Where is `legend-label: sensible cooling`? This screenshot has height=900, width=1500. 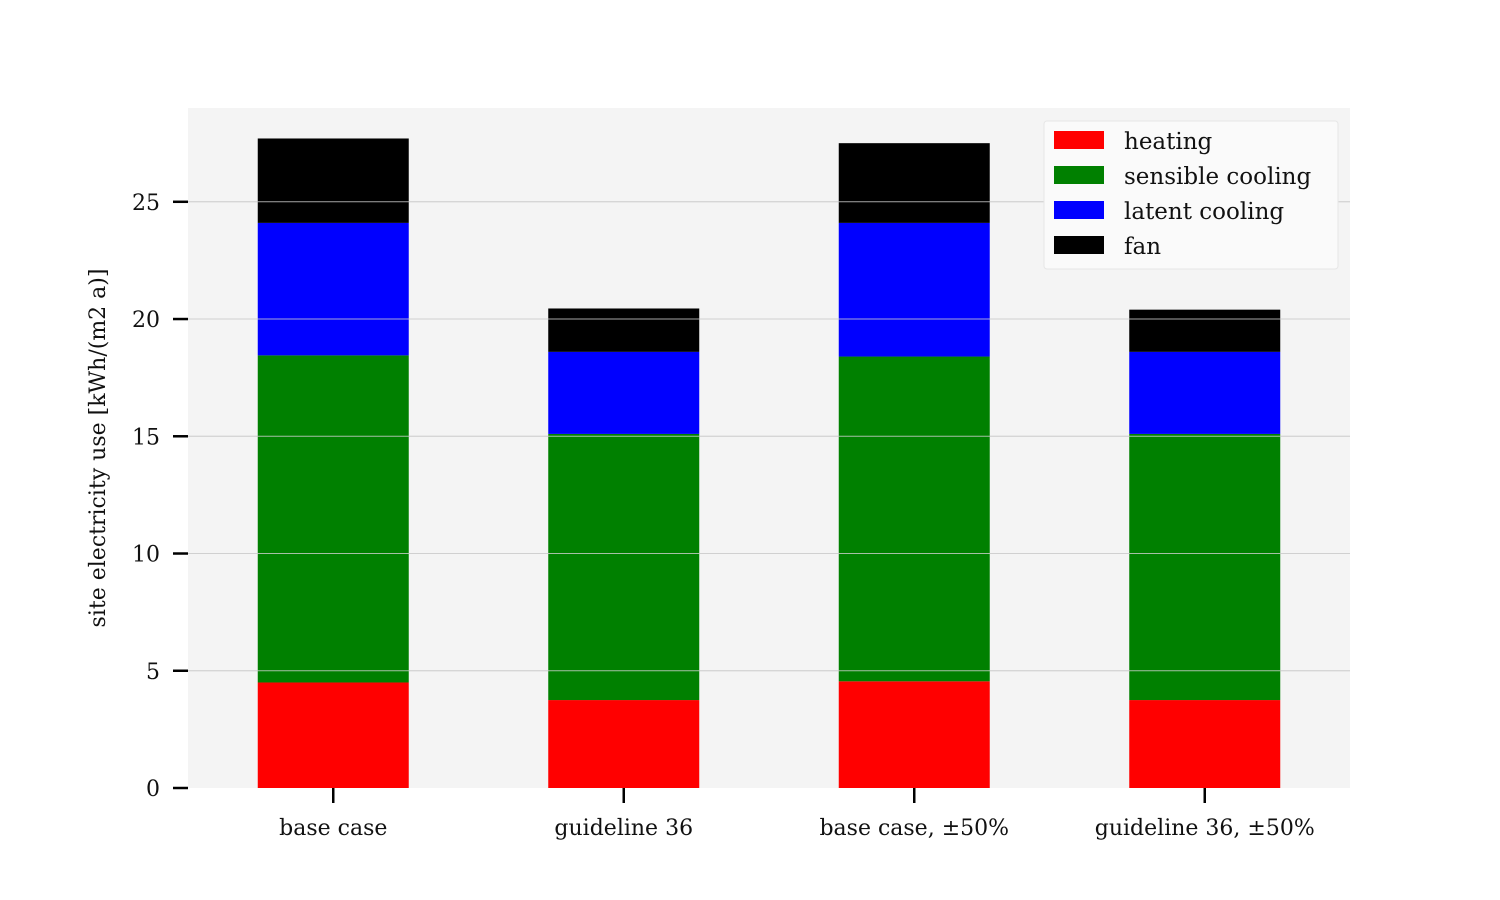
legend-label: sensible cooling is located at coordinates (1217, 177).